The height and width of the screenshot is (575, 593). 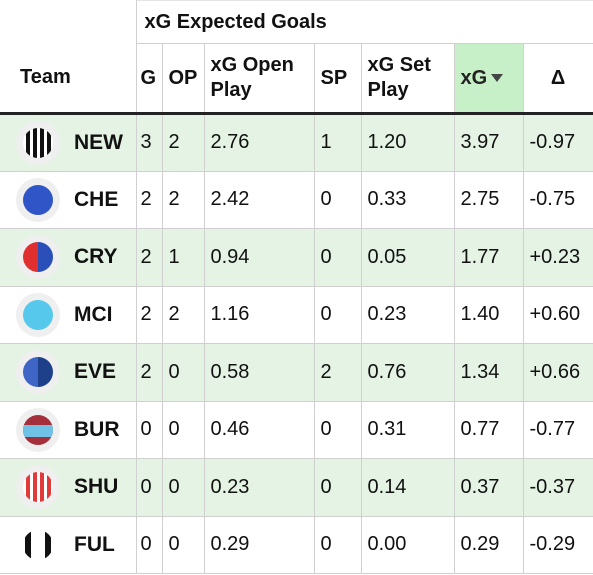 I want to click on table-row: FUL 0 0 0.29 0 0.00 0.29 -0.29, so click(x=296, y=545).